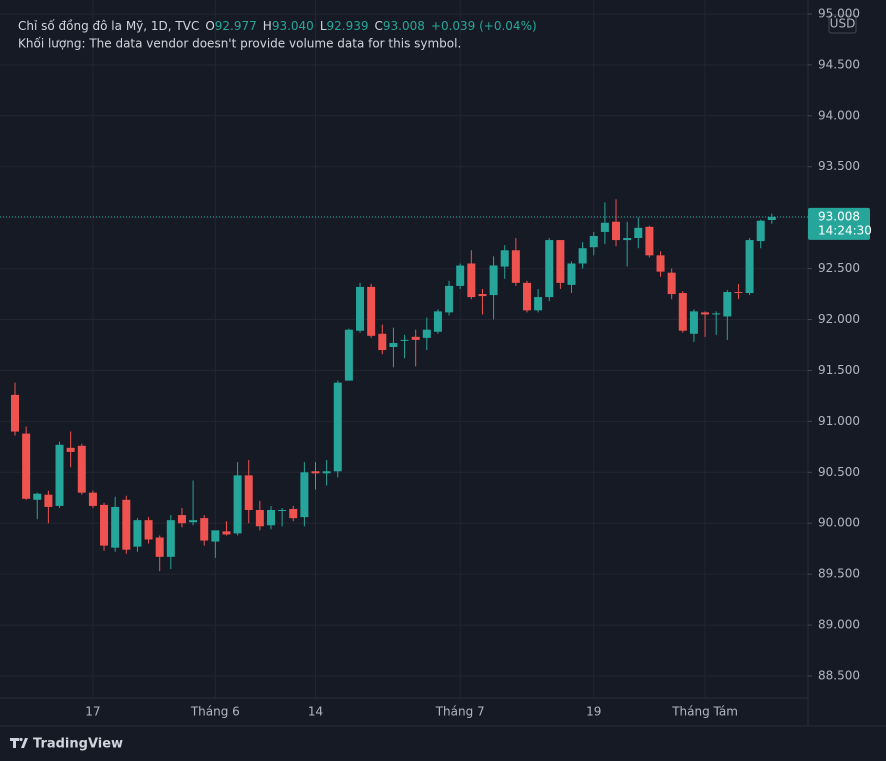 The width and height of the screenshot is (886, 761). Describe the element at coordinates (236, 26) in the screenshot. I see `ohlc-value: 92.977` at that location.